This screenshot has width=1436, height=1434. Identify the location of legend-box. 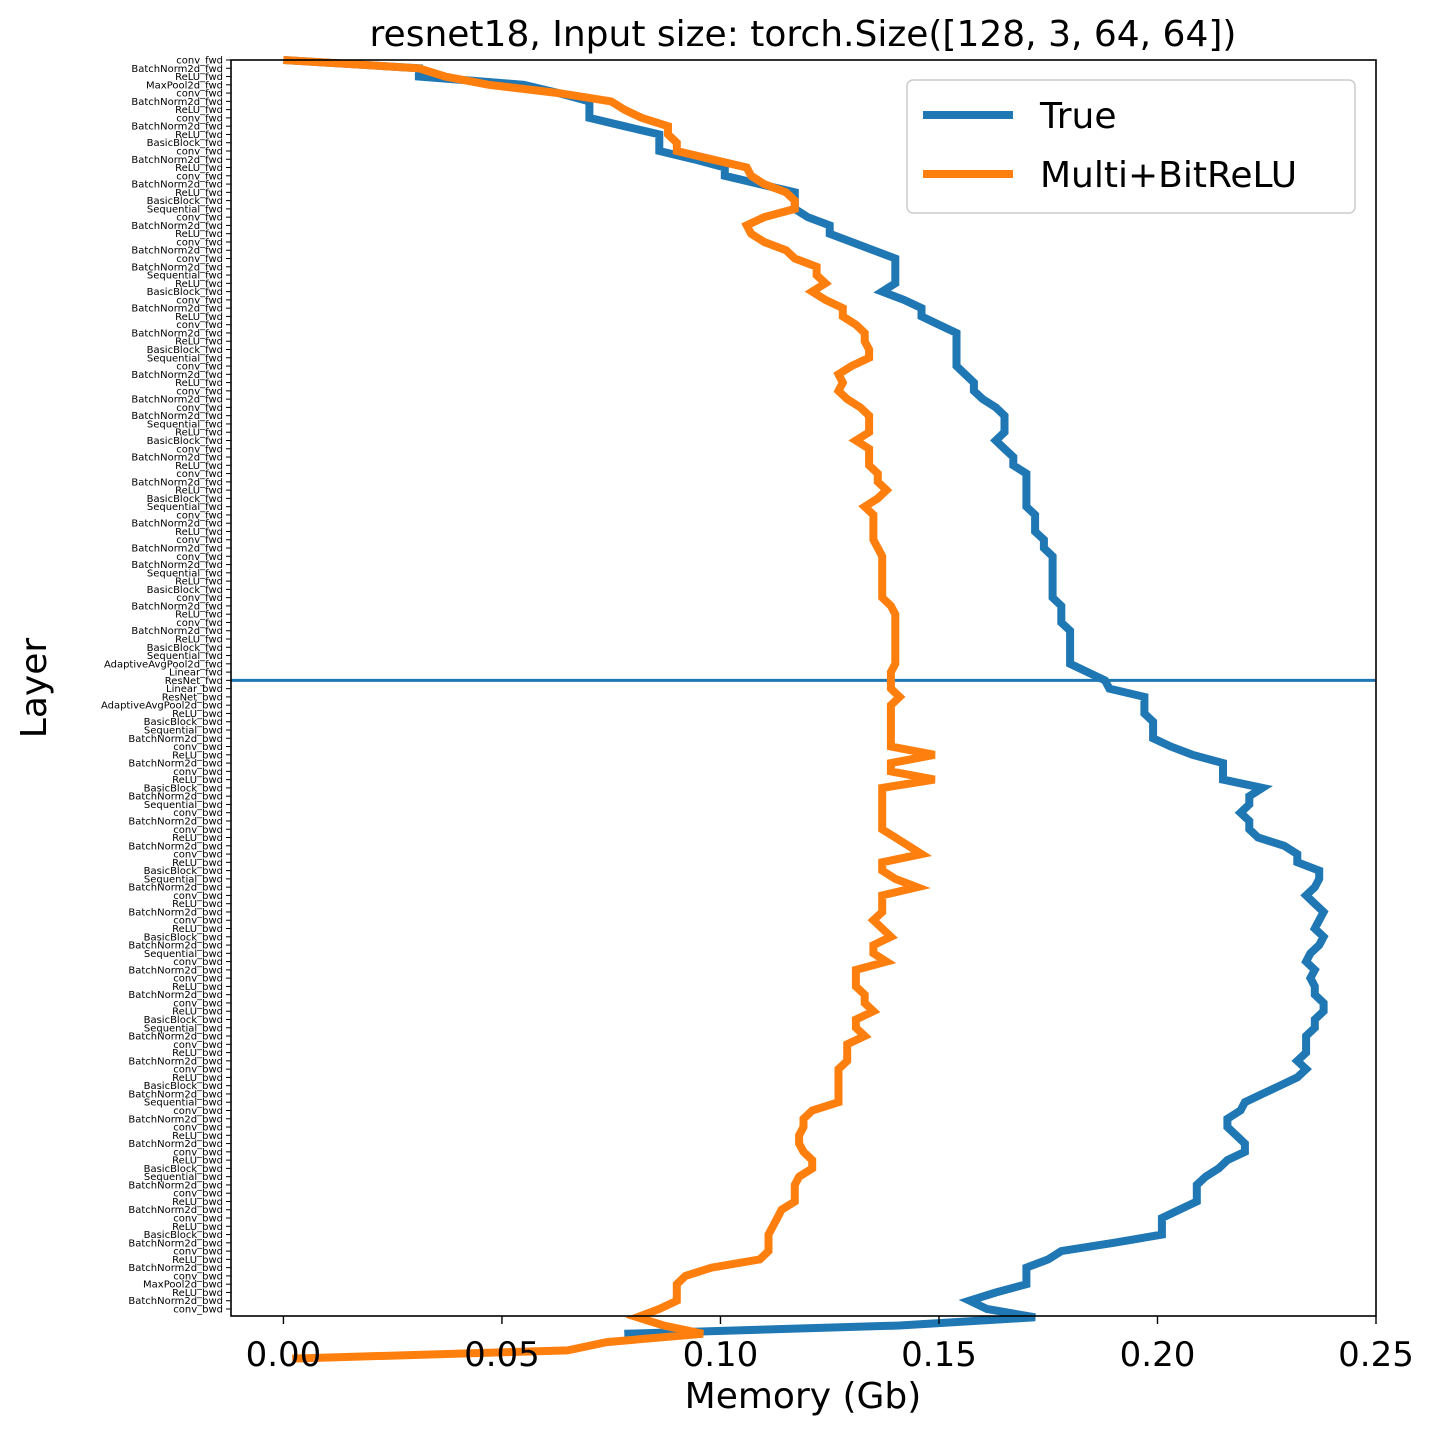
(1131, 146).